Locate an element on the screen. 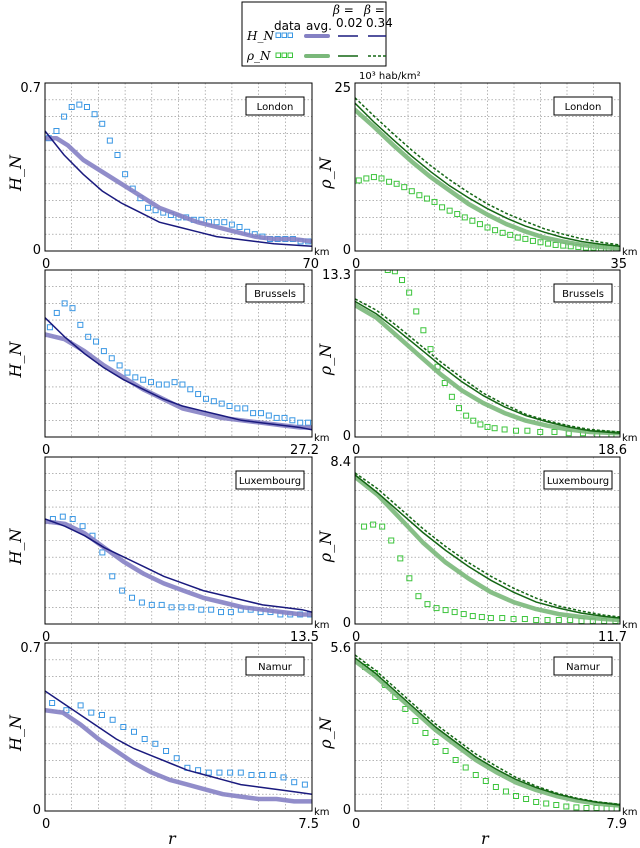  city-label: Namur is located at coordinates (583, 667).